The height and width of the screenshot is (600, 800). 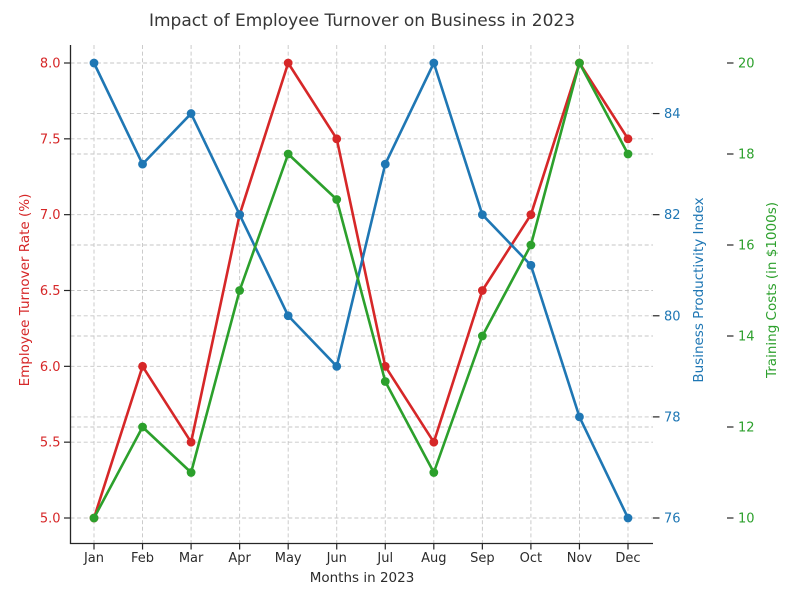 What do you see at coordinates (142, 558) in the screenshot?
I see `x-tick-label: Feb` at bounding box center [142, 558].